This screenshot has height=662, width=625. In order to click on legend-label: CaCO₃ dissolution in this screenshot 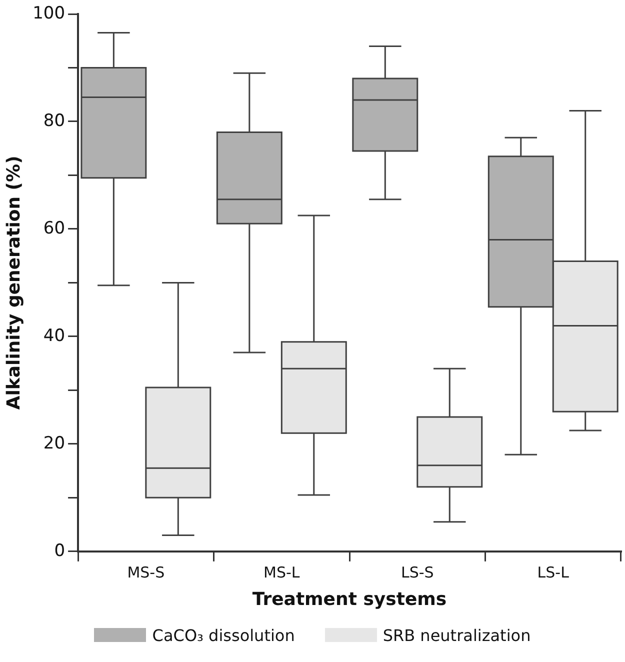, I will do `click(223, 635)`.